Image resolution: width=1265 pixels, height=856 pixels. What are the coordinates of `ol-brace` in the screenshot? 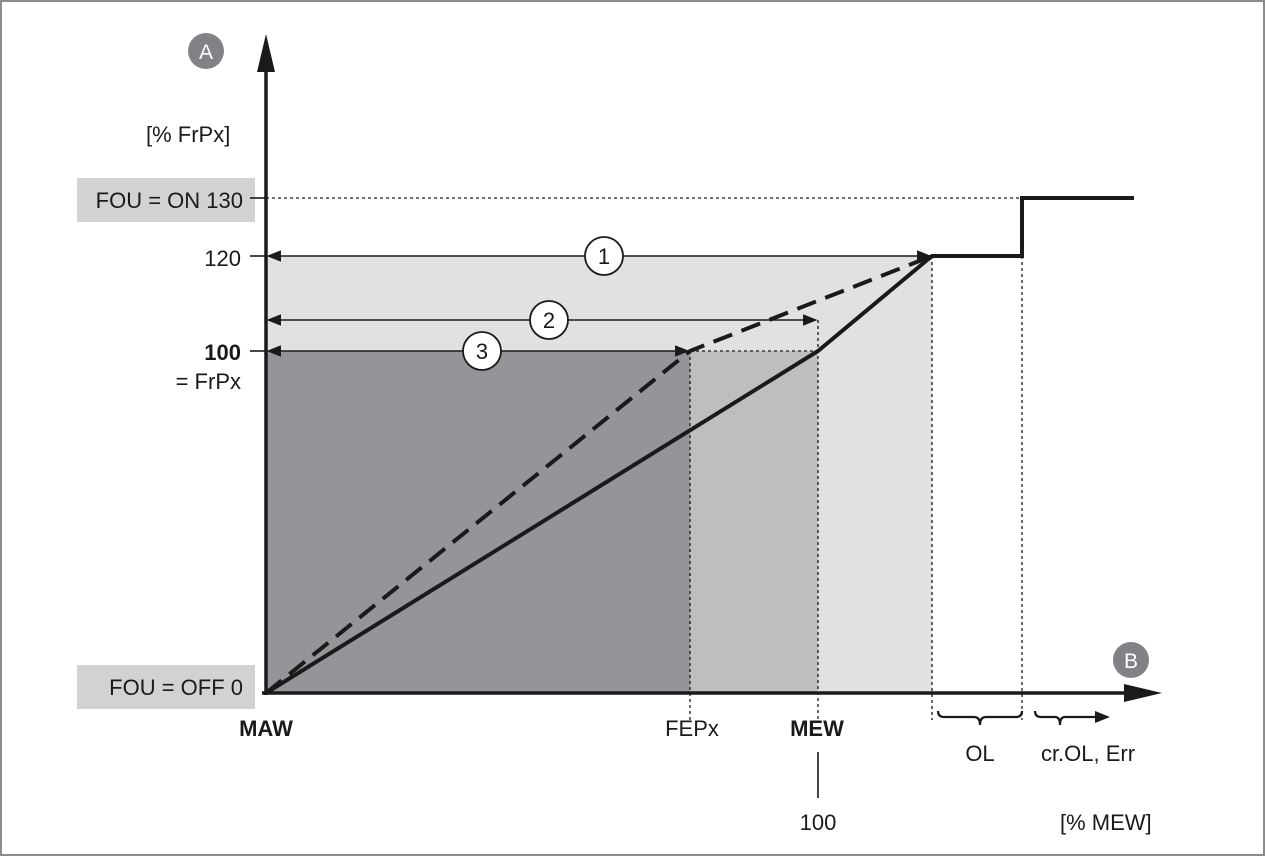 It's located at (980, 718).